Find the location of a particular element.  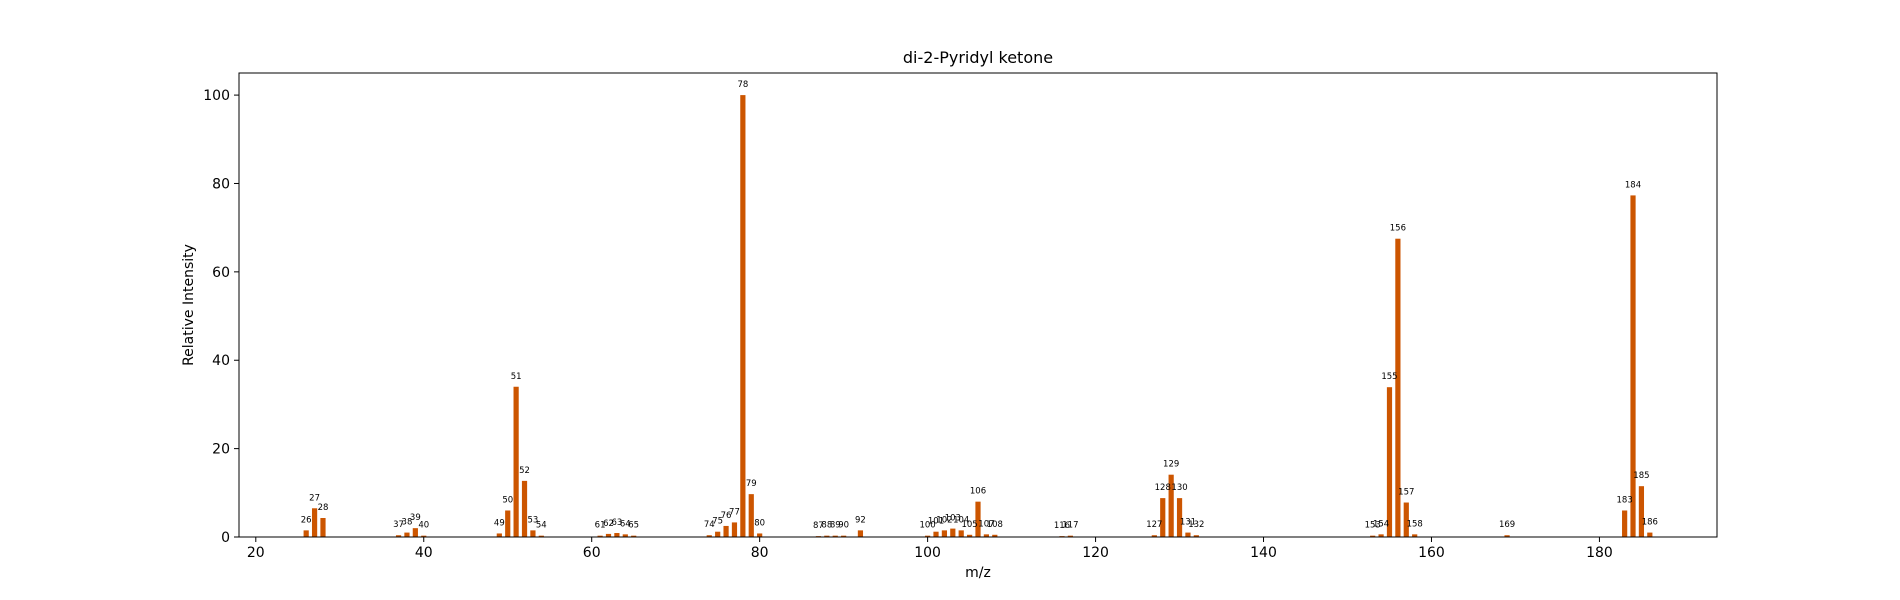

bar-data-label: 158 is located at coordinates (1415, 524).